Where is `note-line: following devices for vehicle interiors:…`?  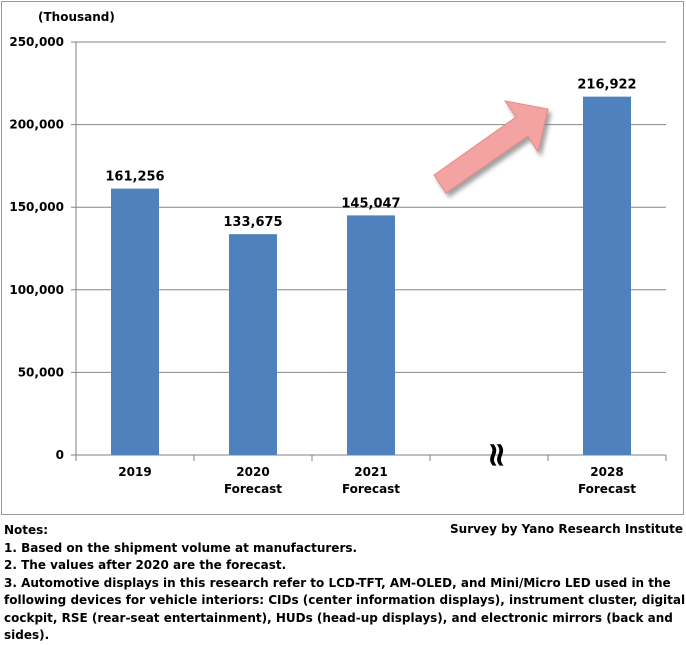 note-line: following devices for vehicle interiors:… is located at coordinates (345, 600).